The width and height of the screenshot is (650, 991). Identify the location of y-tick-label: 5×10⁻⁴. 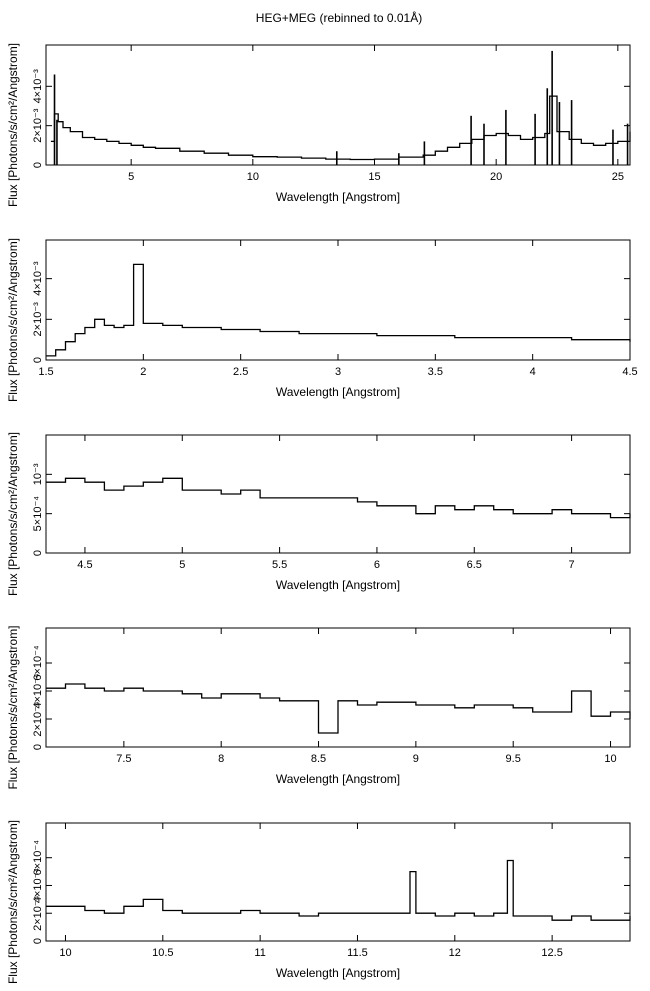
(38, 514).